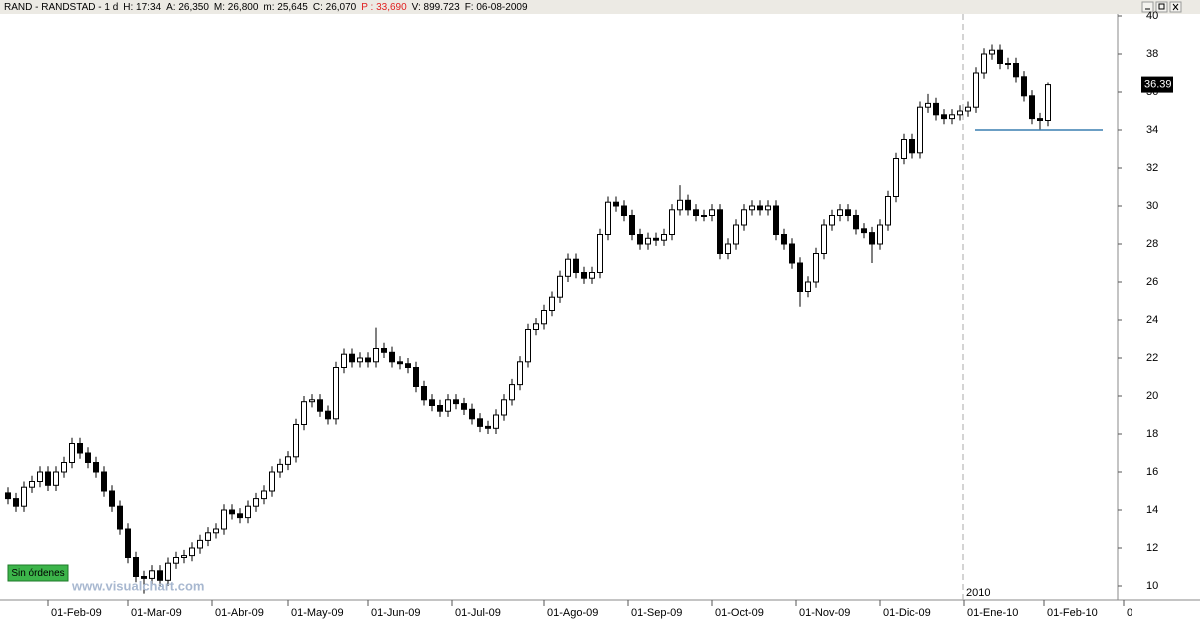  Describe the element at coordinates (1152, 168) in the screenshot. I see `y-tick-label: 32` at that location.